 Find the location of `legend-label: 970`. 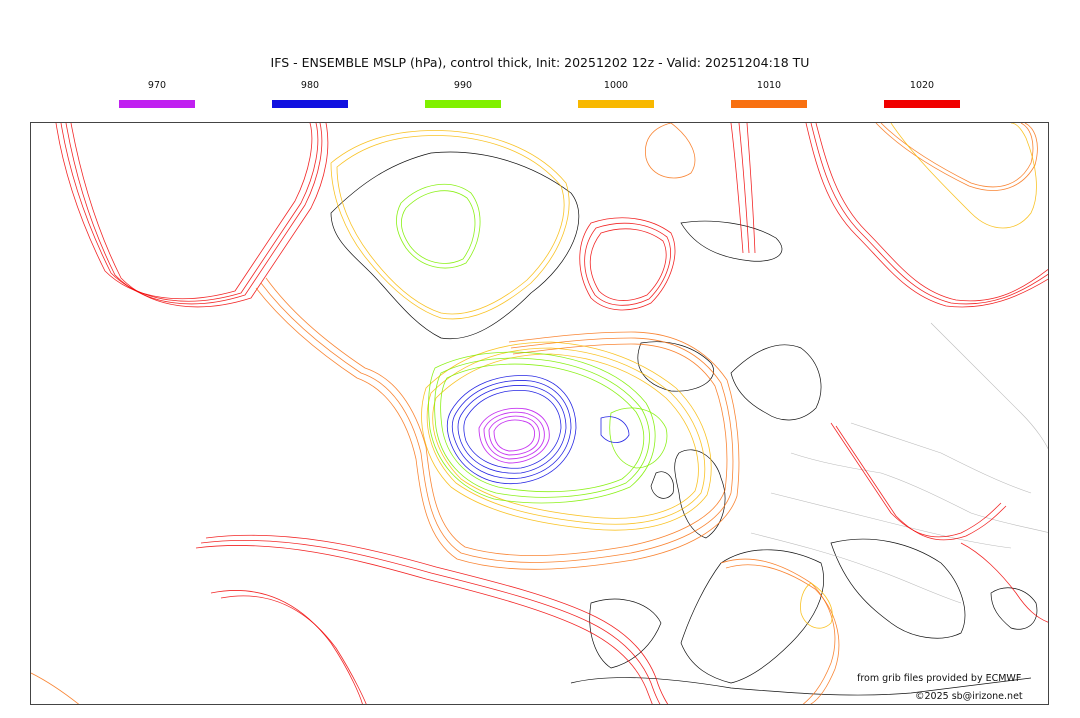

legend-label: 970 is located at coordinates (157, 85).